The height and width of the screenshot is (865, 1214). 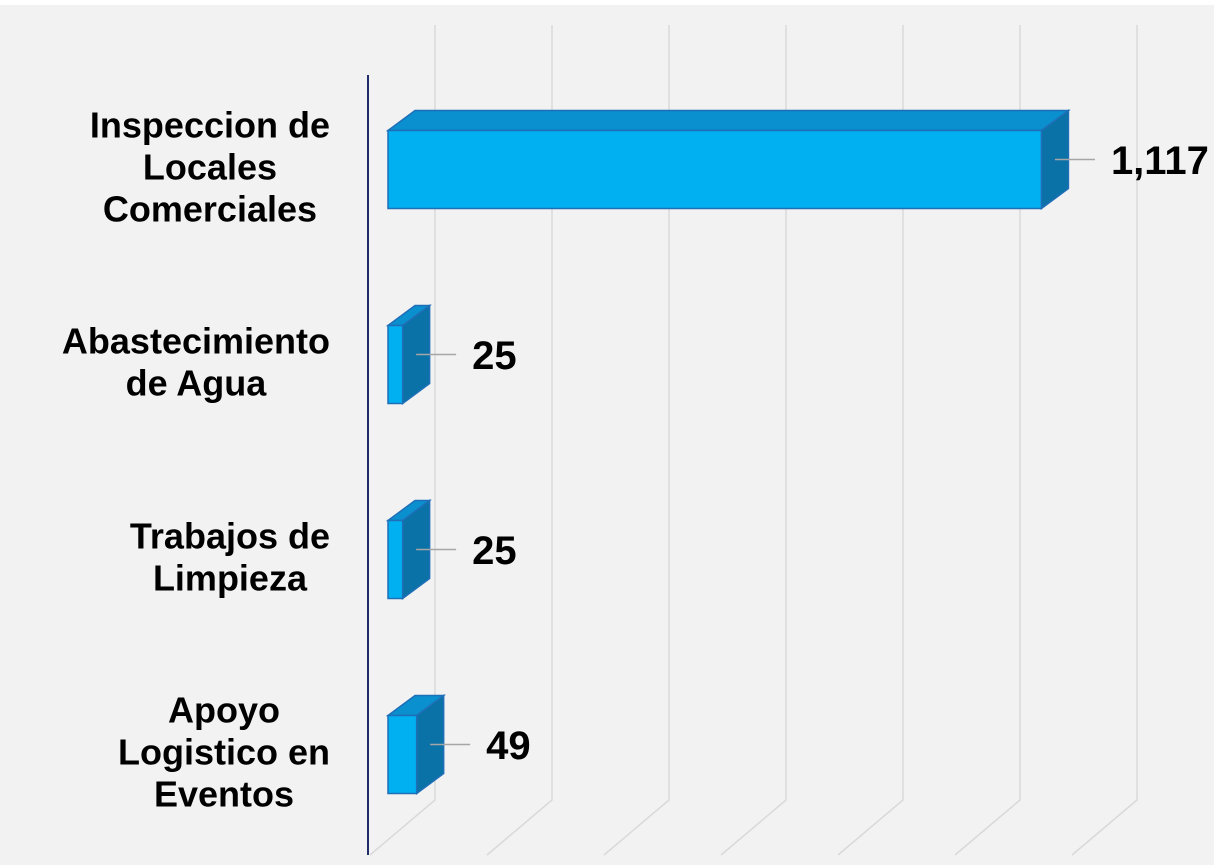 What do you see at coordinates (728, 120) in the screenshot?
I see `bar-top` at bounding box center [728, 120].